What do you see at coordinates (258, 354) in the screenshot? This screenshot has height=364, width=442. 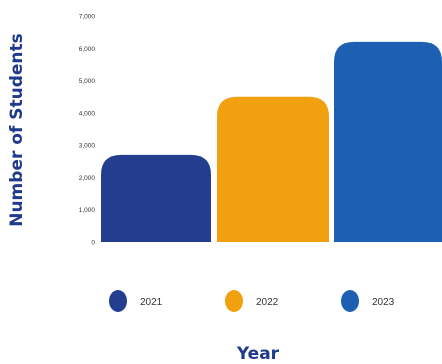 I see `x-axis-label: Year` at bounding box center [258, 354].